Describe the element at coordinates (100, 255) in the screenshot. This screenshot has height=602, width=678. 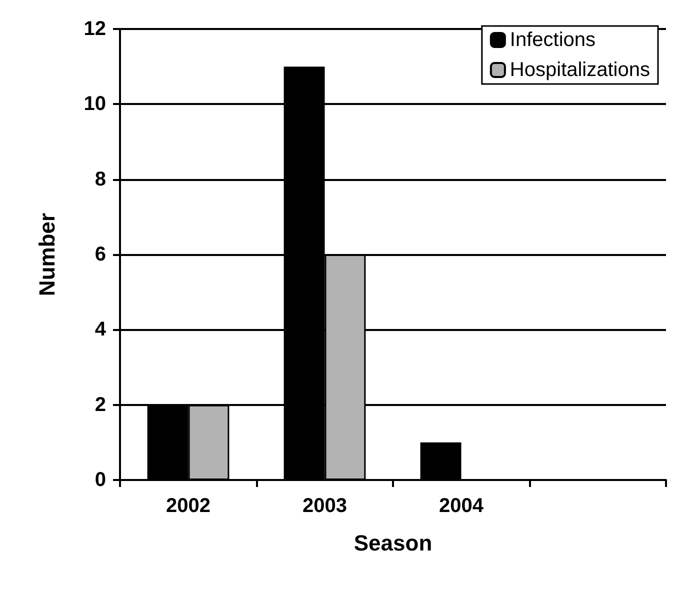
I see `y-tick-label: 6` at that location.